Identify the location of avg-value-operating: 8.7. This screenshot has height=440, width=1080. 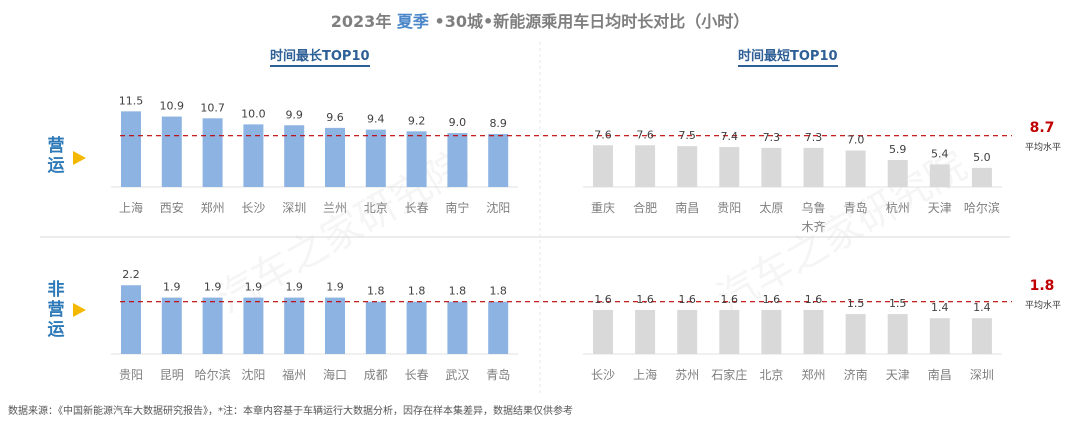
(1042, 128).